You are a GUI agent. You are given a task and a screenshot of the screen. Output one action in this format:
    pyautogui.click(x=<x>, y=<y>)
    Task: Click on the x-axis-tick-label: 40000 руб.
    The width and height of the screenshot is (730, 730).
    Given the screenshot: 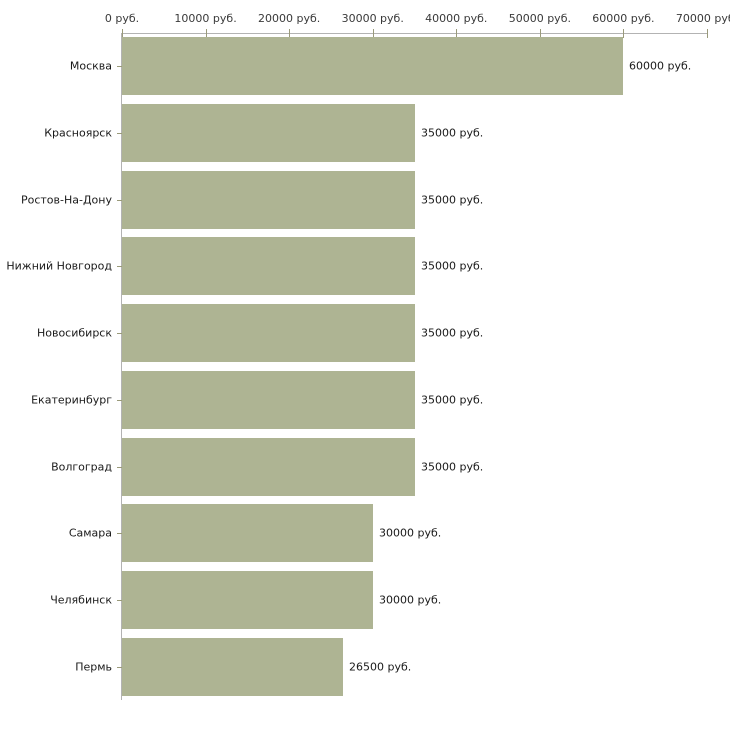 What is the action you would take?
    pyautogui.click(x=456, y=18)
    